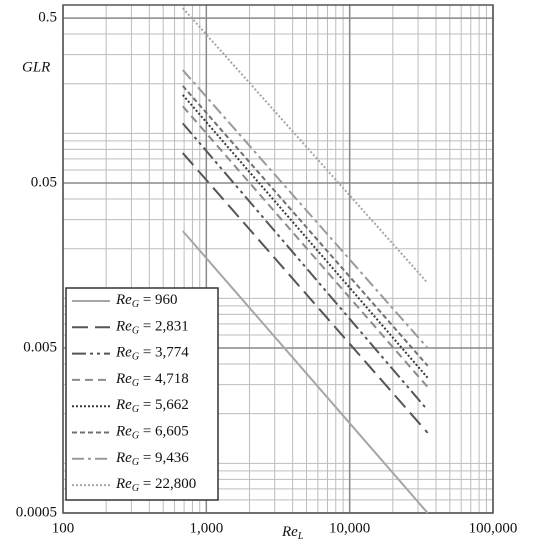 This screenshot has width=538, height=555. What do you see at coordinates (63, 528) in the screenshot?
I see `x-tick-label: 100` at bounding box center [63, 528].